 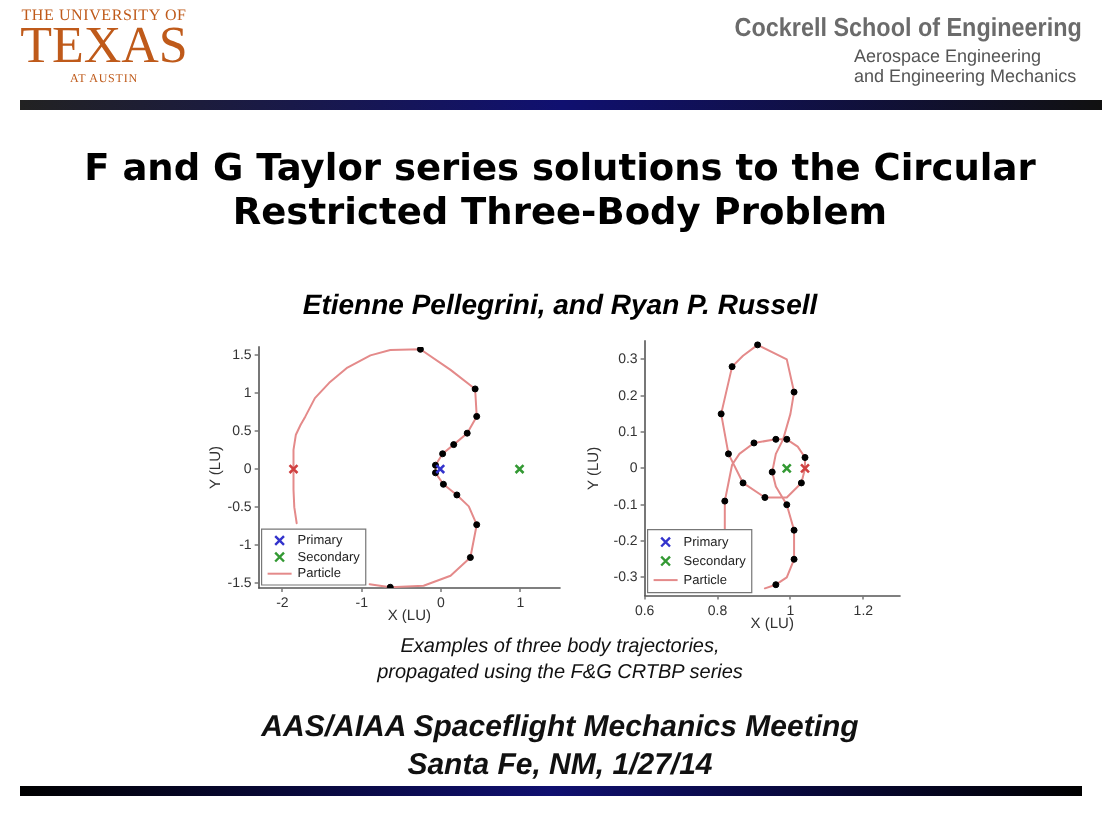 I want to click on text: and Engineering Mechanics, so click(x=965, y=76).